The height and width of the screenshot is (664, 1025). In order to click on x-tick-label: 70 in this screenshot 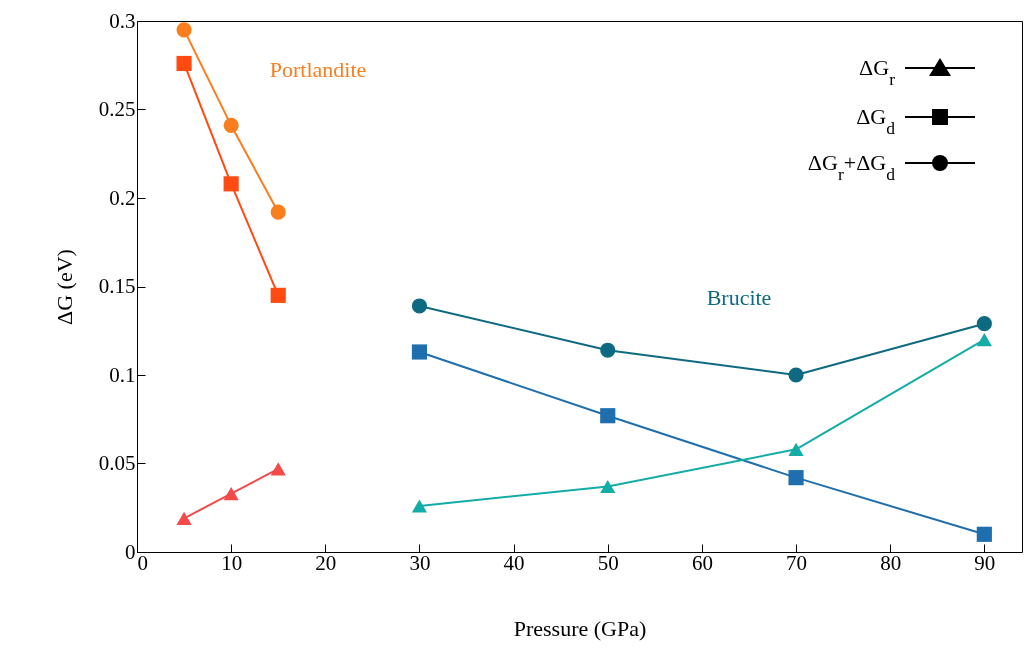, I will do `click(797, 562)`.